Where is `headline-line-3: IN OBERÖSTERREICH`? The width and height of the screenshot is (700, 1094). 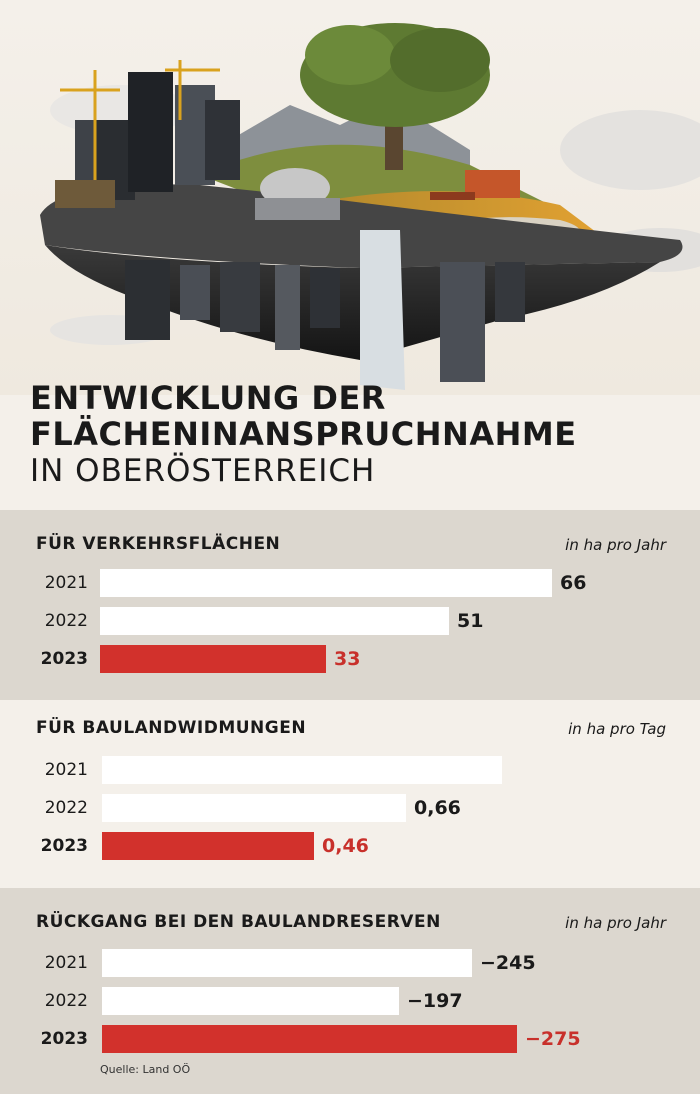
headline-line-3: IN OBERÖSTERREICH is located at coordinates (203, 471).